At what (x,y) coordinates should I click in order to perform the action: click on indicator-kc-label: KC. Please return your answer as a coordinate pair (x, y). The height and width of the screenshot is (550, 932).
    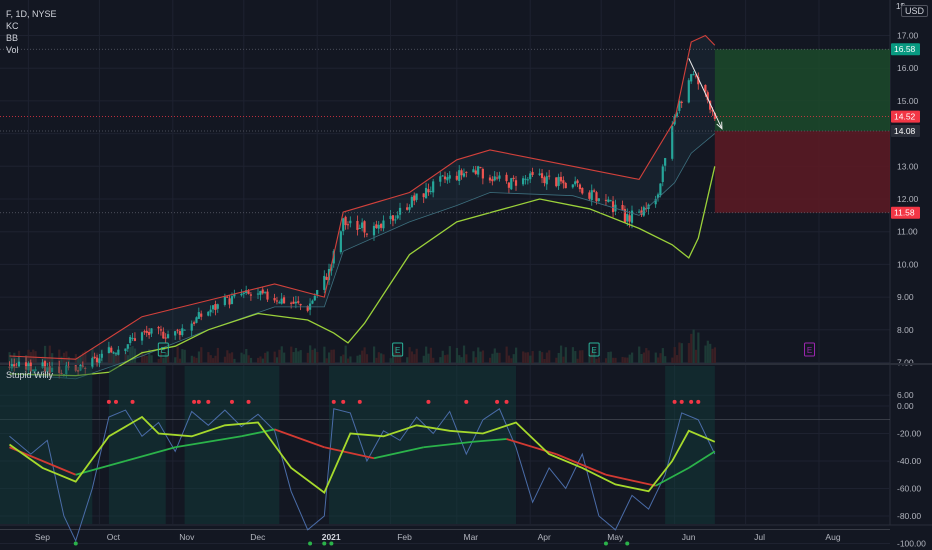
    Looking at the image, I should click on (12, 26).